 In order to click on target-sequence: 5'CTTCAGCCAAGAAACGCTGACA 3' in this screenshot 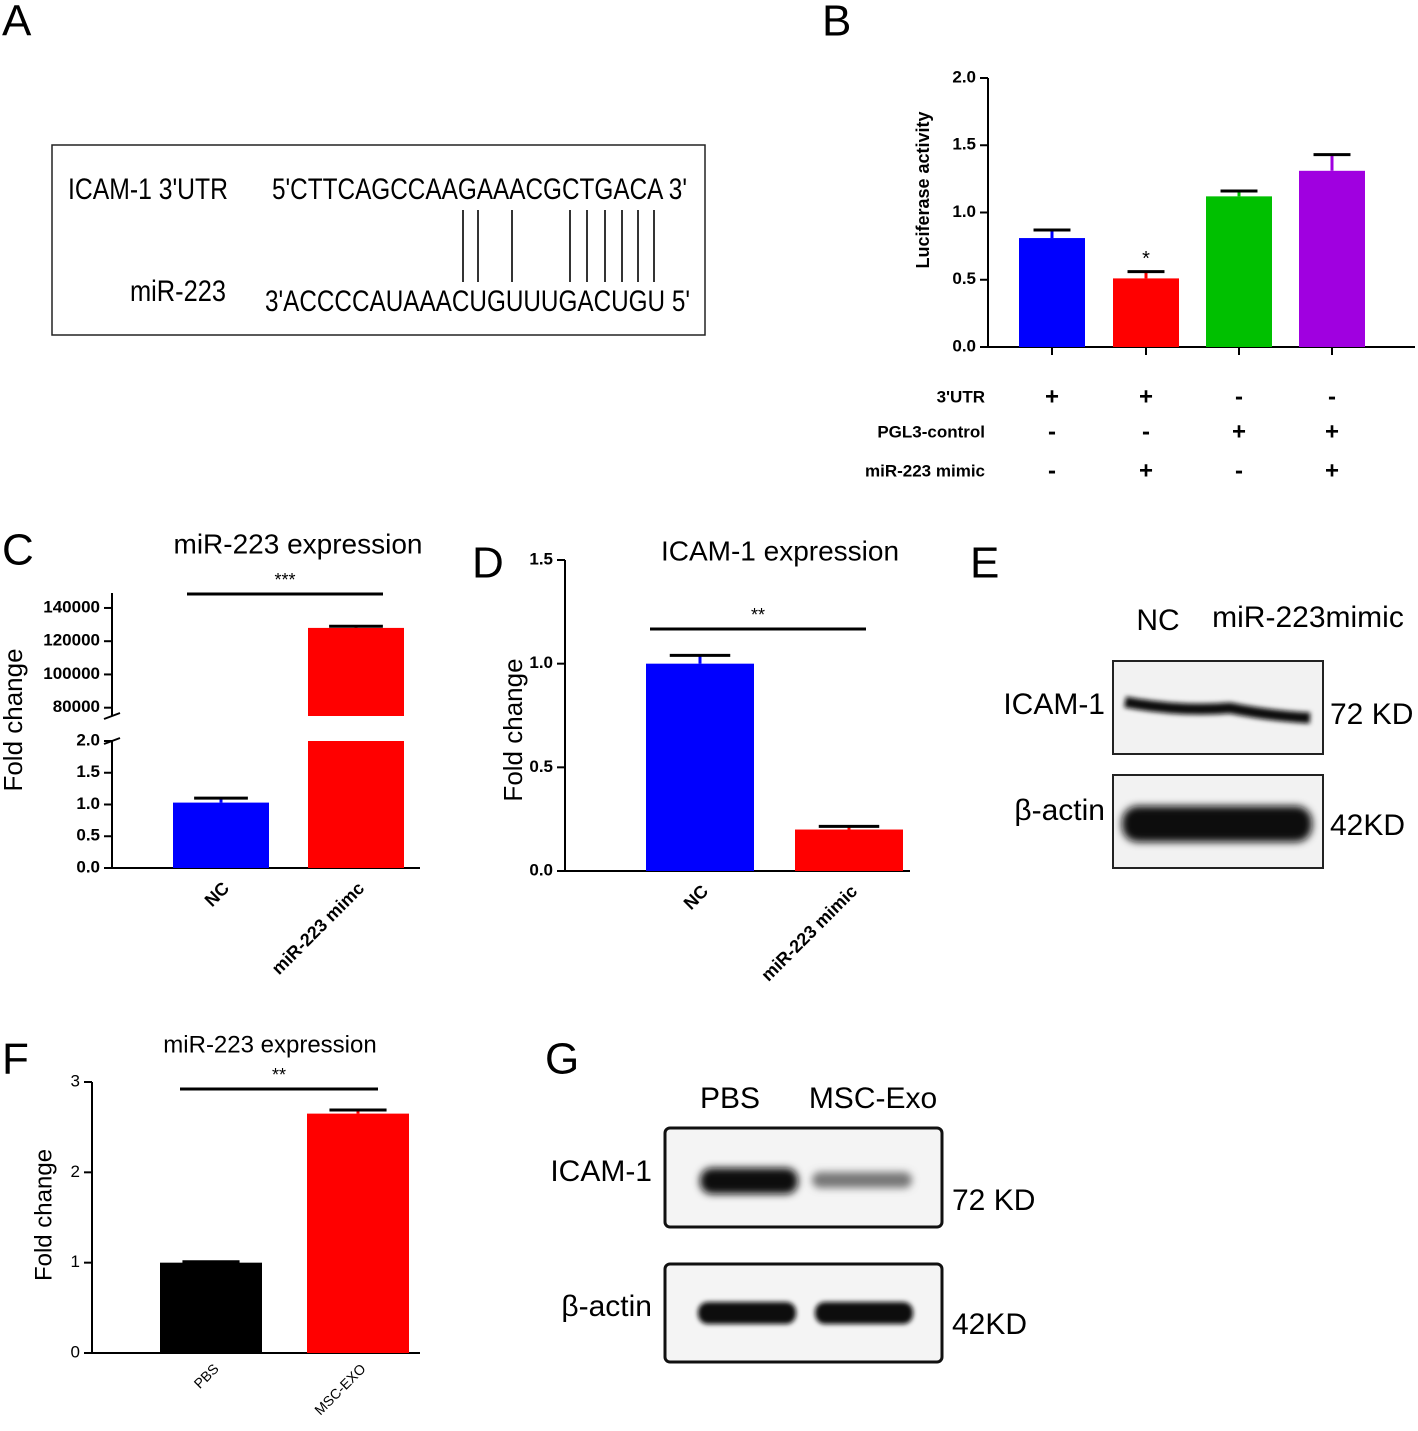, I will do `click(479, 189)`.